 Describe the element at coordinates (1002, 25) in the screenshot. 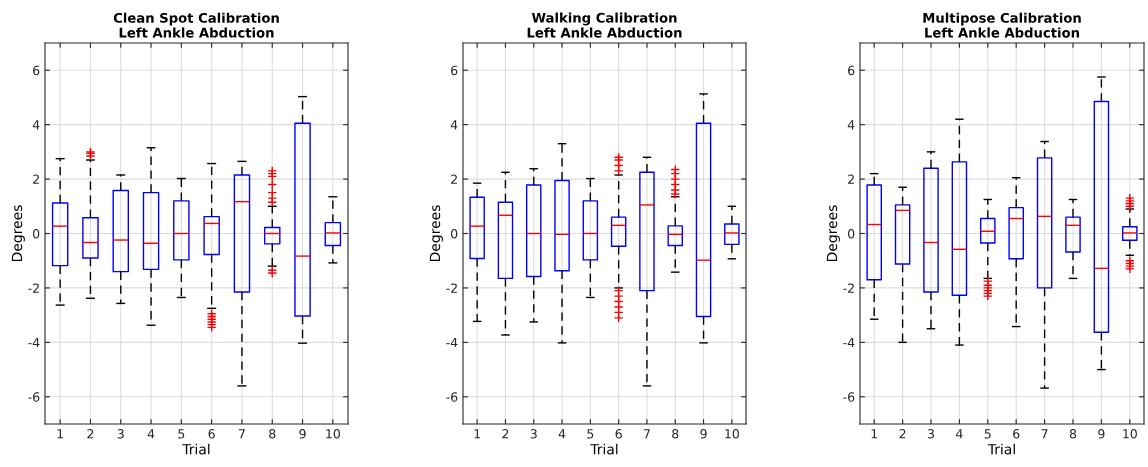

I see `chart-title: Multipose Calibration Left Ankle Abduction` at that location.